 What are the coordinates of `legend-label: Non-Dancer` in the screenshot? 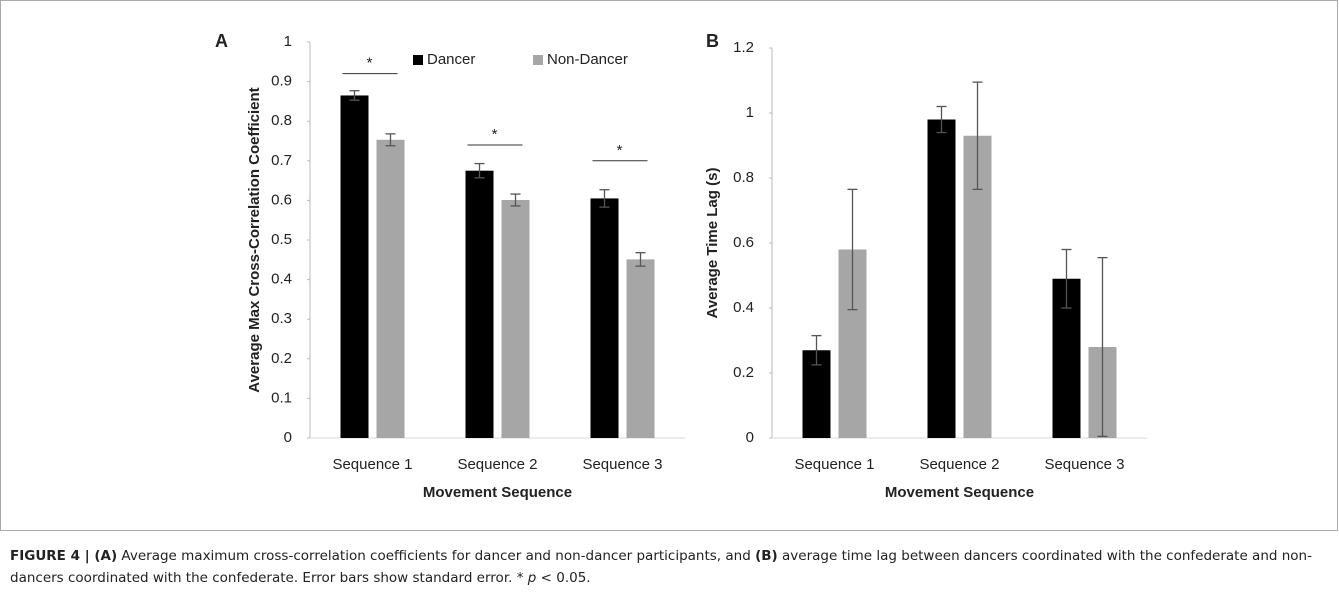 It's located at (587, 59).